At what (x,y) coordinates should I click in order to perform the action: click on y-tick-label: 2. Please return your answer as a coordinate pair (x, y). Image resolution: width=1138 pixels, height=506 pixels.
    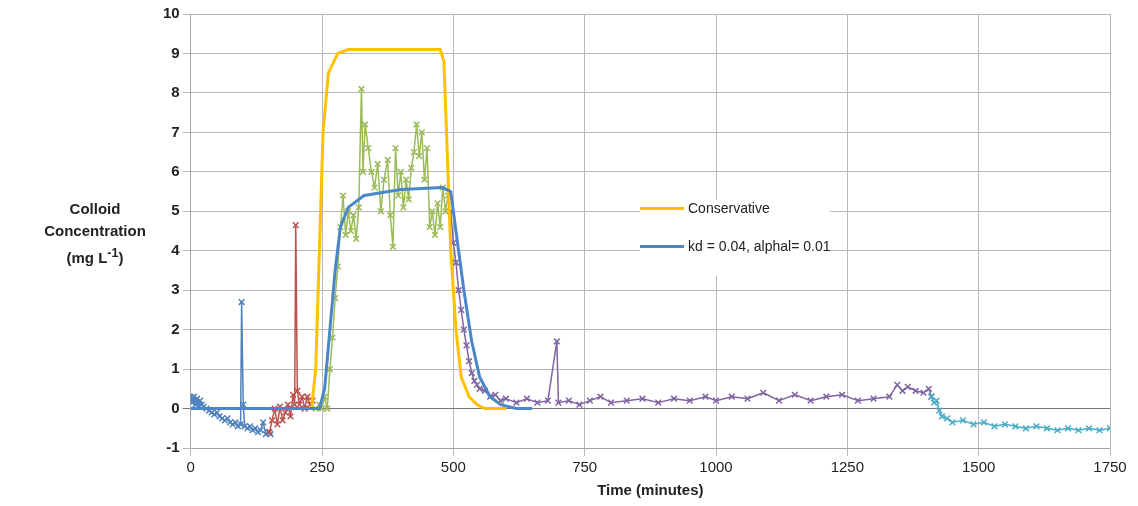
    Looking at the image, I should click on (175, 328).